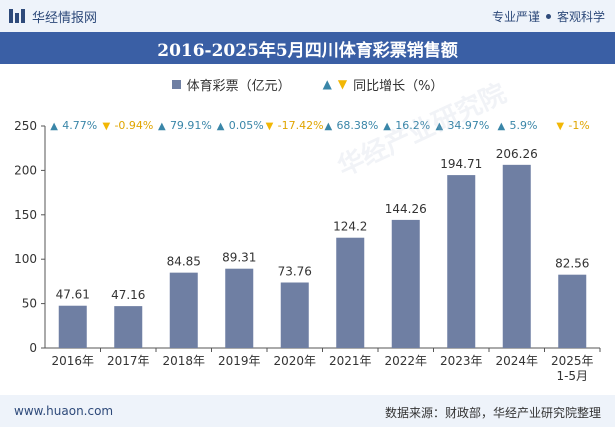 The width and height of the screenshot is (615, 427). I want to click on bar-value-label: 144.26, so click(406, 209).